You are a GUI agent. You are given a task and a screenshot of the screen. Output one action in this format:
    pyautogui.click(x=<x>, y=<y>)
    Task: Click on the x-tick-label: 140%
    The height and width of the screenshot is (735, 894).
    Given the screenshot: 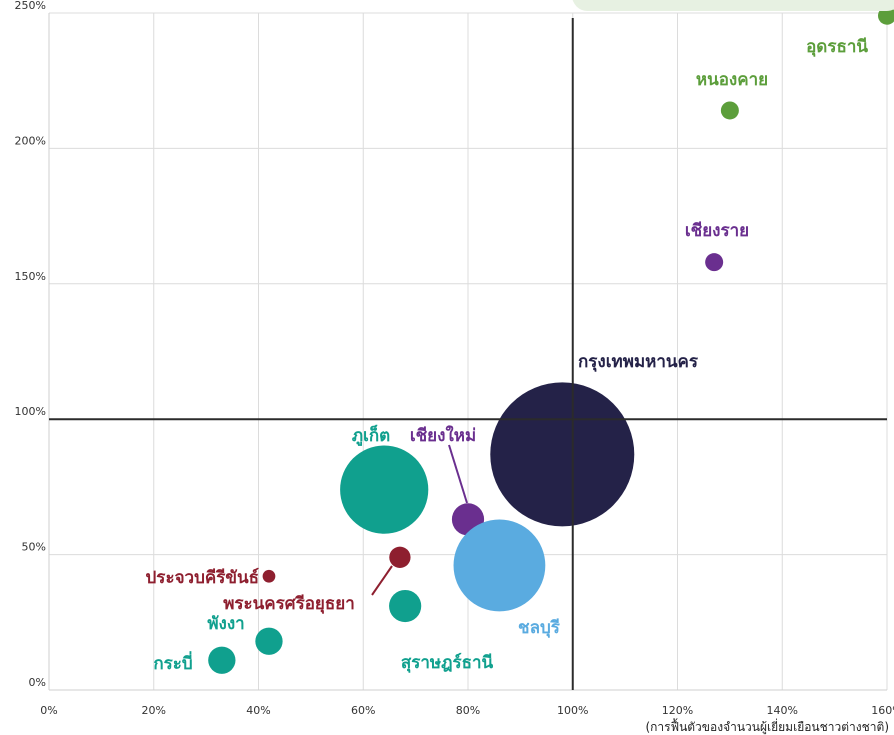 What is the action you would take?
    pyautogui.click(x=782, y=710)
    